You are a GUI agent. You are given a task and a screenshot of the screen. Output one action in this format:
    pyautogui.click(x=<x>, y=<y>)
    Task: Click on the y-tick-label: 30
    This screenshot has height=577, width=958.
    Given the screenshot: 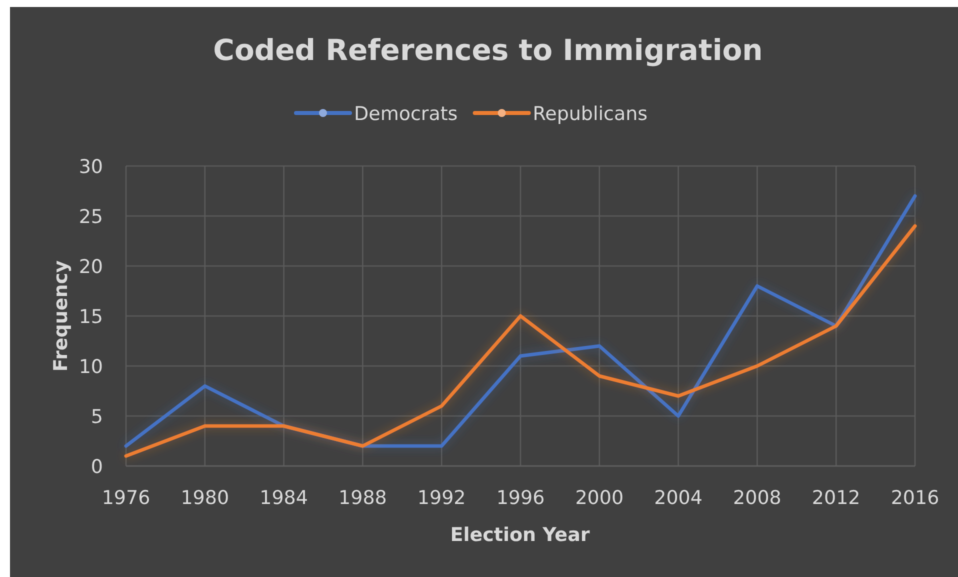 What is the action you would take?
    pyautogui.click(x=90, y=167)
    